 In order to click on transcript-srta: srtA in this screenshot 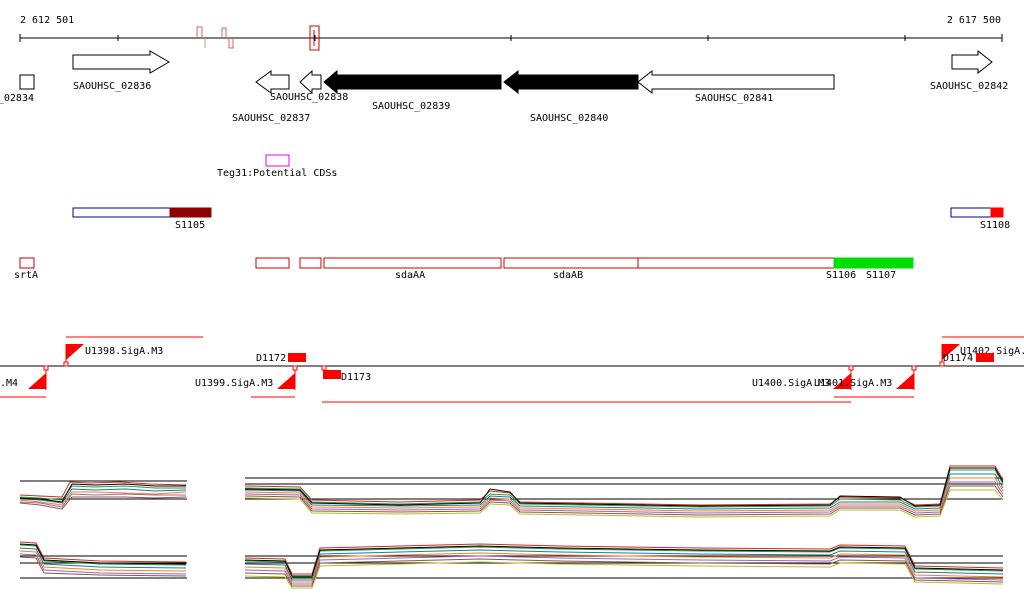, I will do `click(26, 269)`.